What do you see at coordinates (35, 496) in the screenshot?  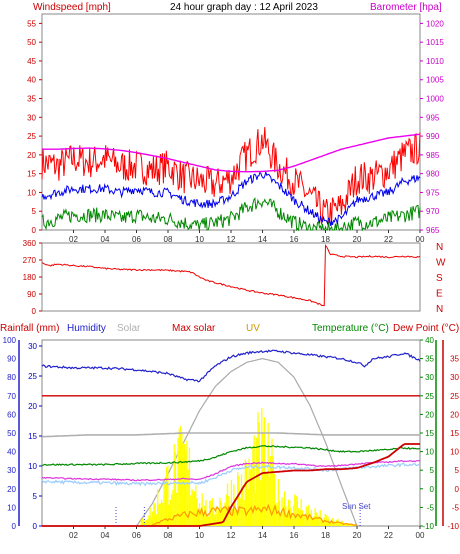 I see `rain-tick-label-1: 5` at bounding box center [35, 496].